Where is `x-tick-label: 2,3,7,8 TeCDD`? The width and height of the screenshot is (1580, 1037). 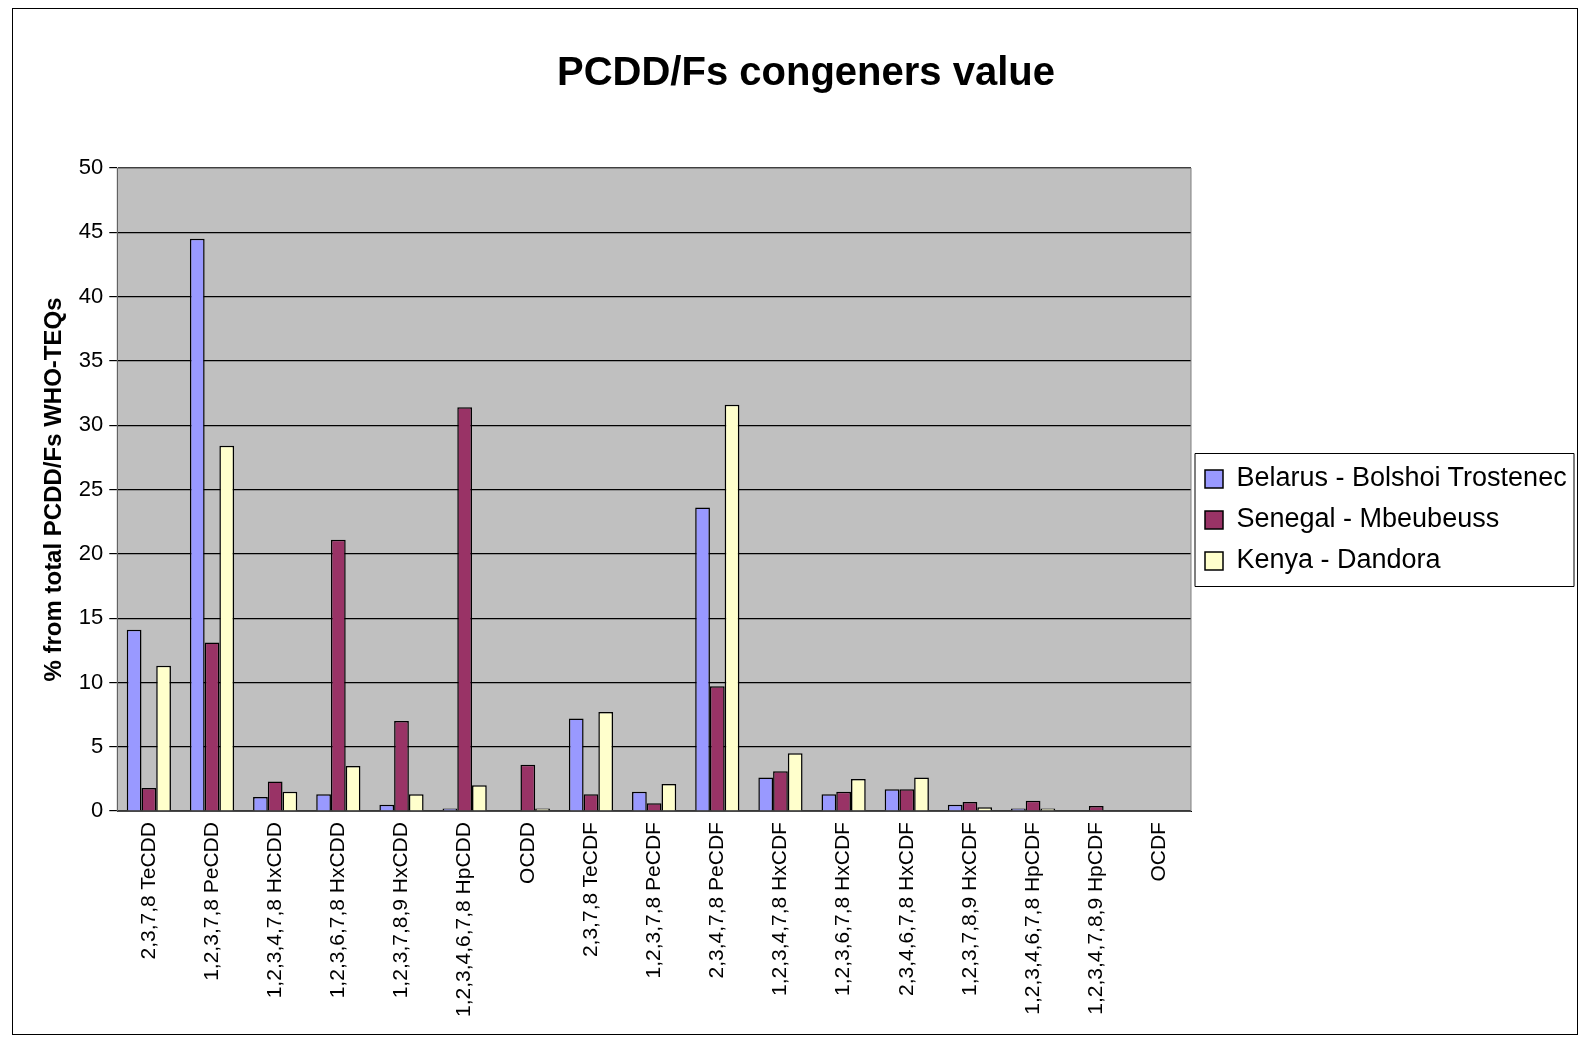 x-tick-label: 2,3,7,8 TeCDD is located at coordinates (147, 891).